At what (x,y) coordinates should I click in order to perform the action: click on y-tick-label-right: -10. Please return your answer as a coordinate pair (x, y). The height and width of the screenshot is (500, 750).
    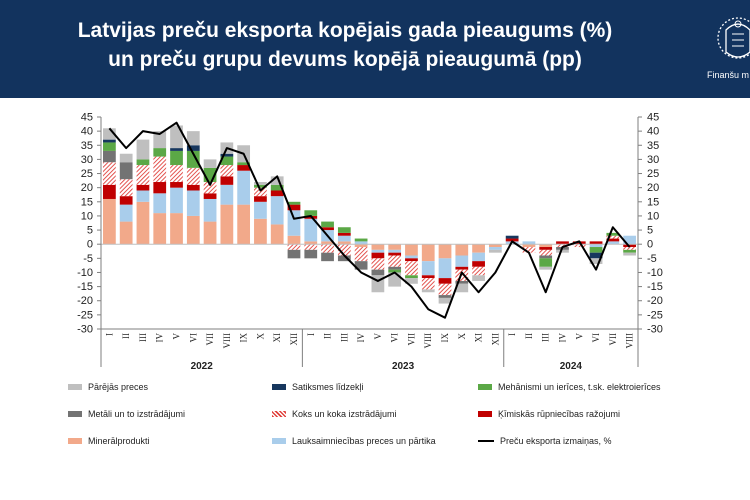
    Looking at the image, I should click on (655, 273).